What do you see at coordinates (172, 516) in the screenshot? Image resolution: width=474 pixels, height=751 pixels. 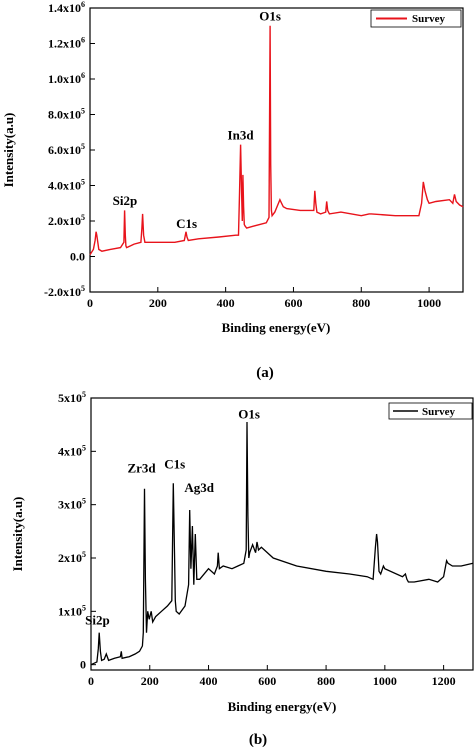 I see `peak-annotations: O1s Zr3d C1s Ag3d Si2p` at bounding box center [172, 516].